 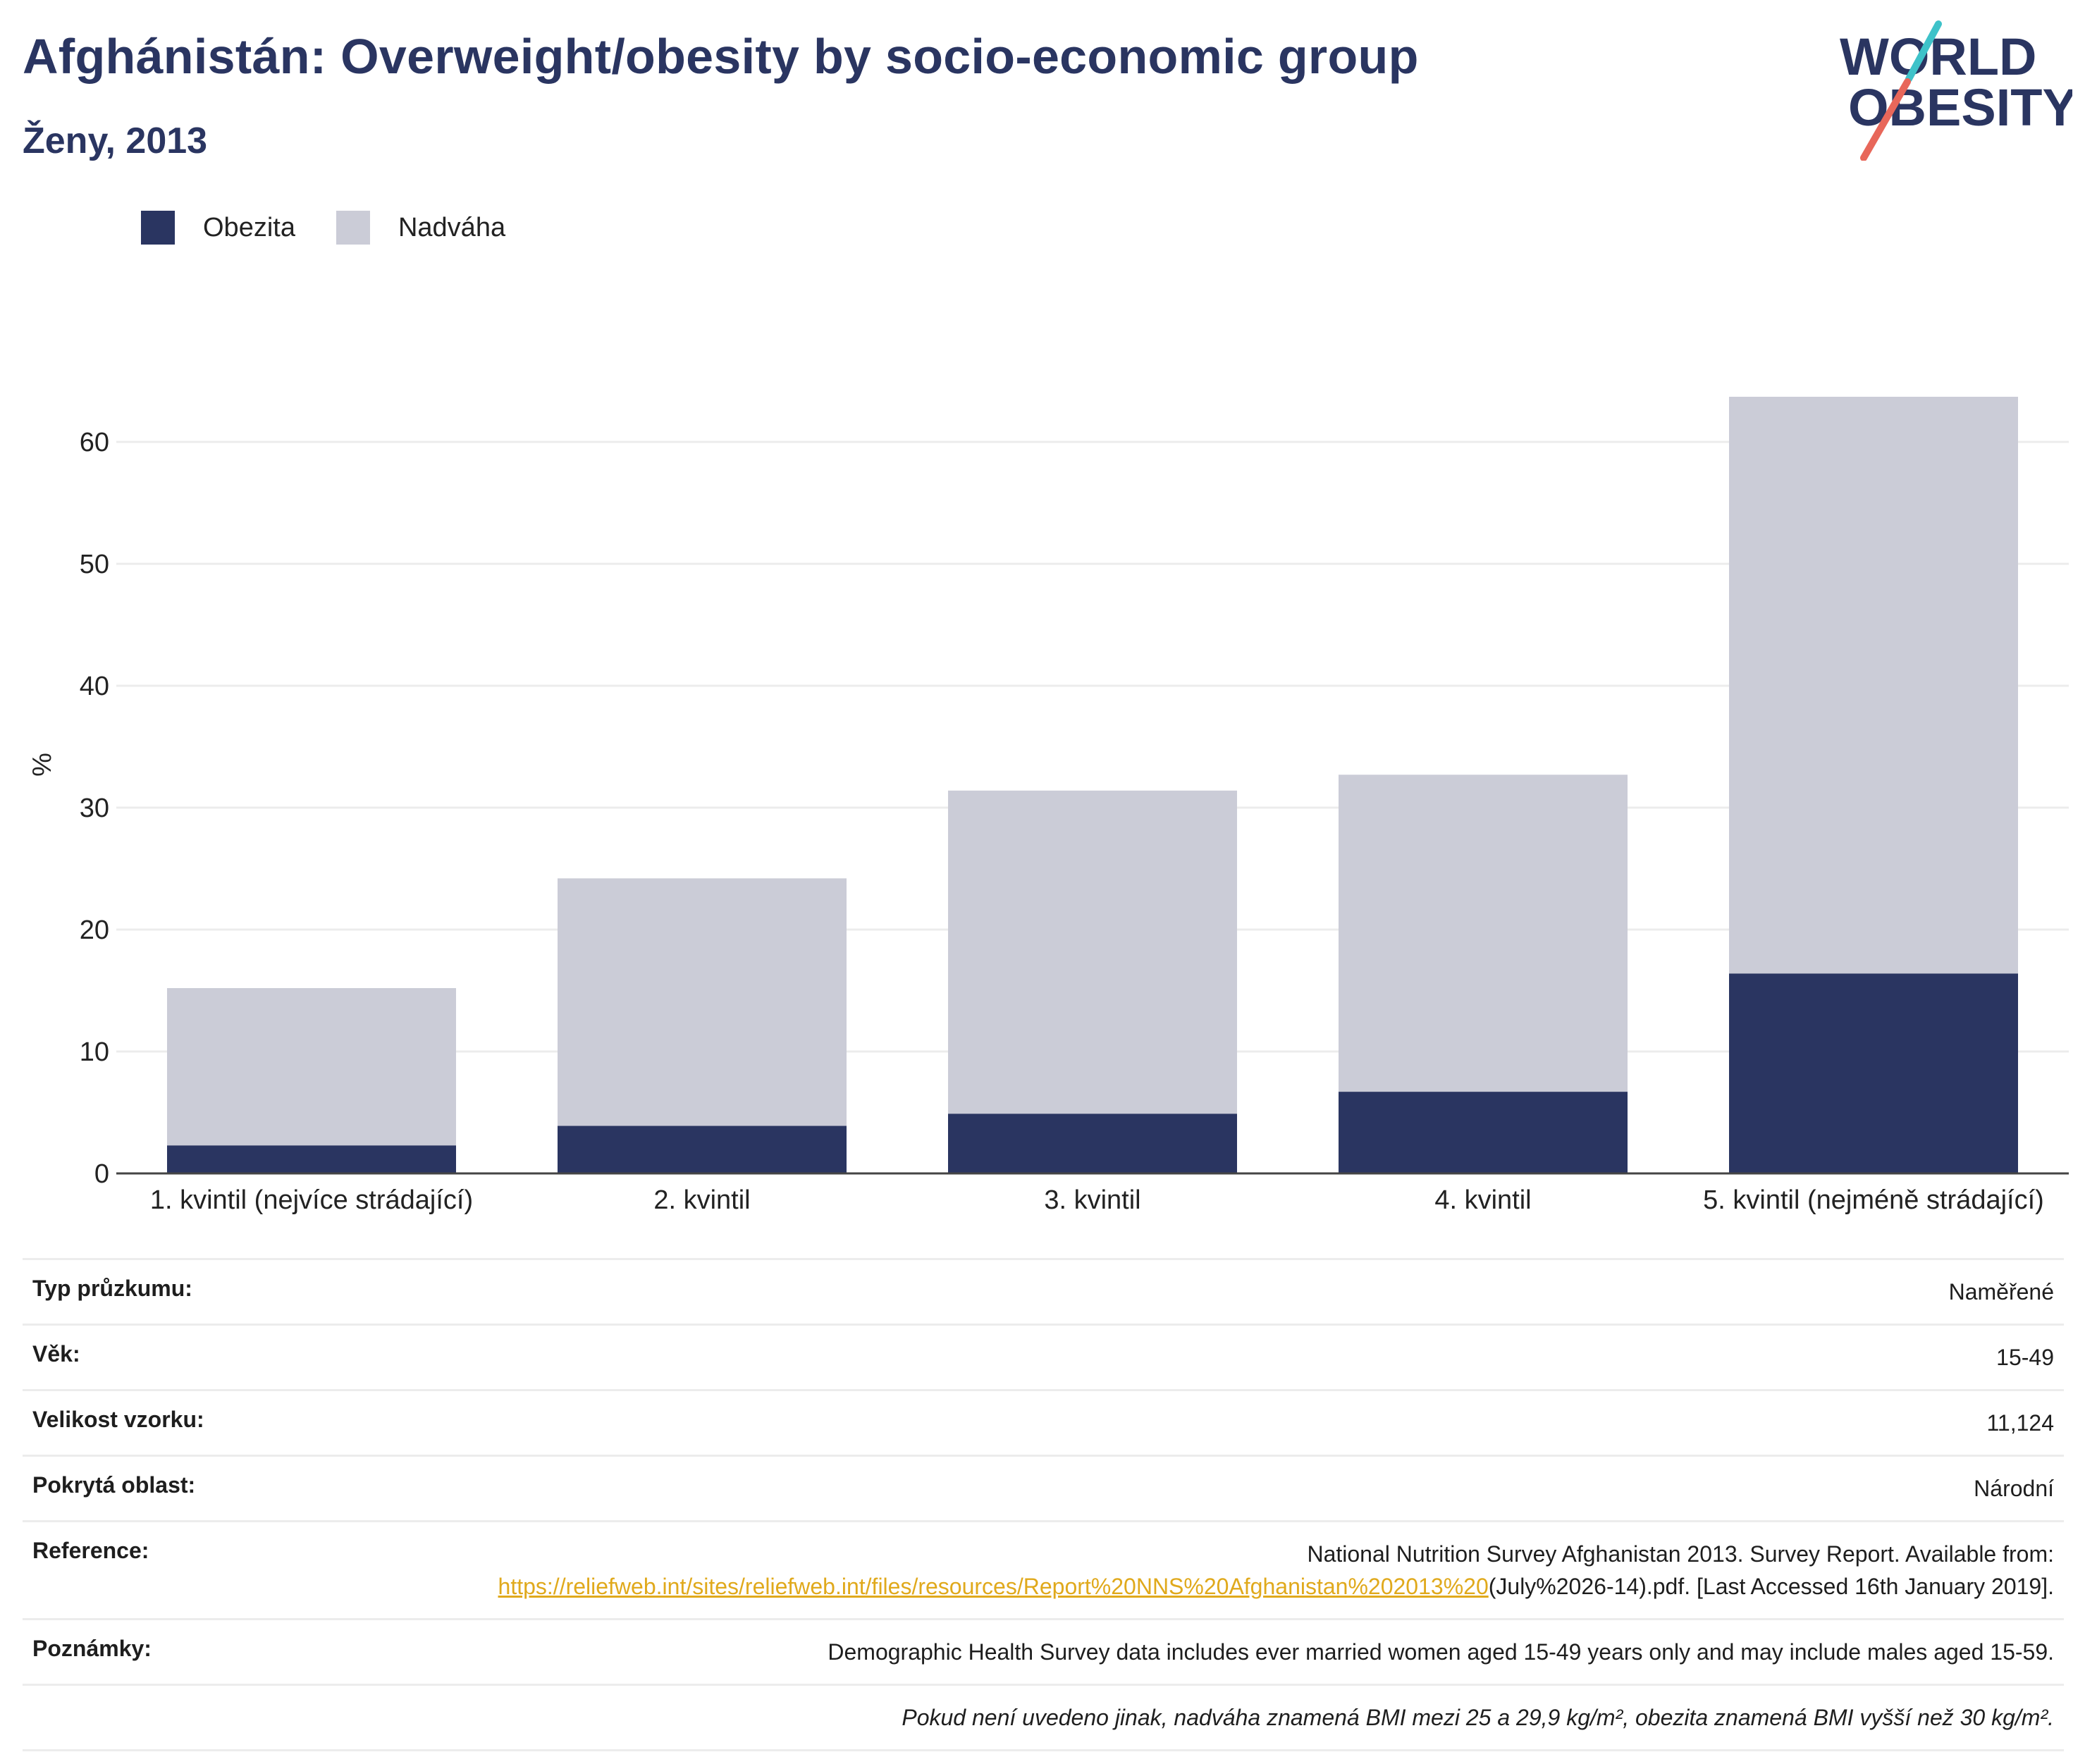 I want to click on y-tick-label: 50, so click(x=95, y=564).